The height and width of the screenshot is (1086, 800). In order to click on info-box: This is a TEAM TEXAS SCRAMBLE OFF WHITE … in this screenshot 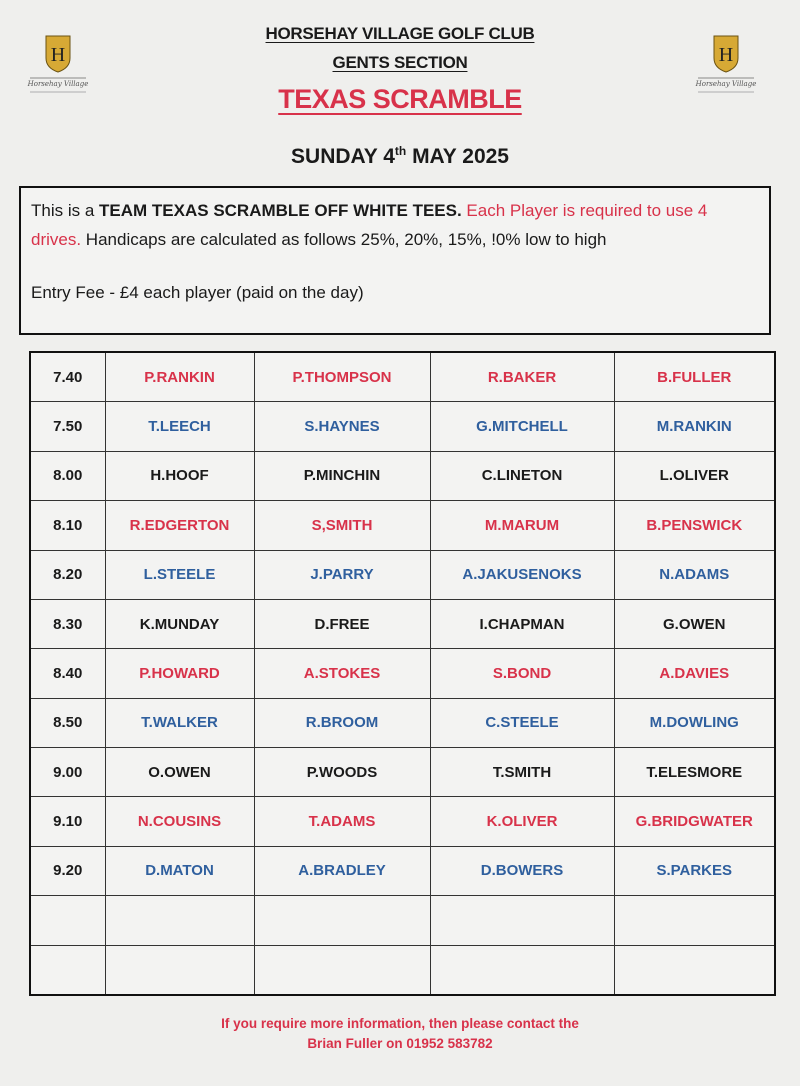, I will do `click(395, 260)`.